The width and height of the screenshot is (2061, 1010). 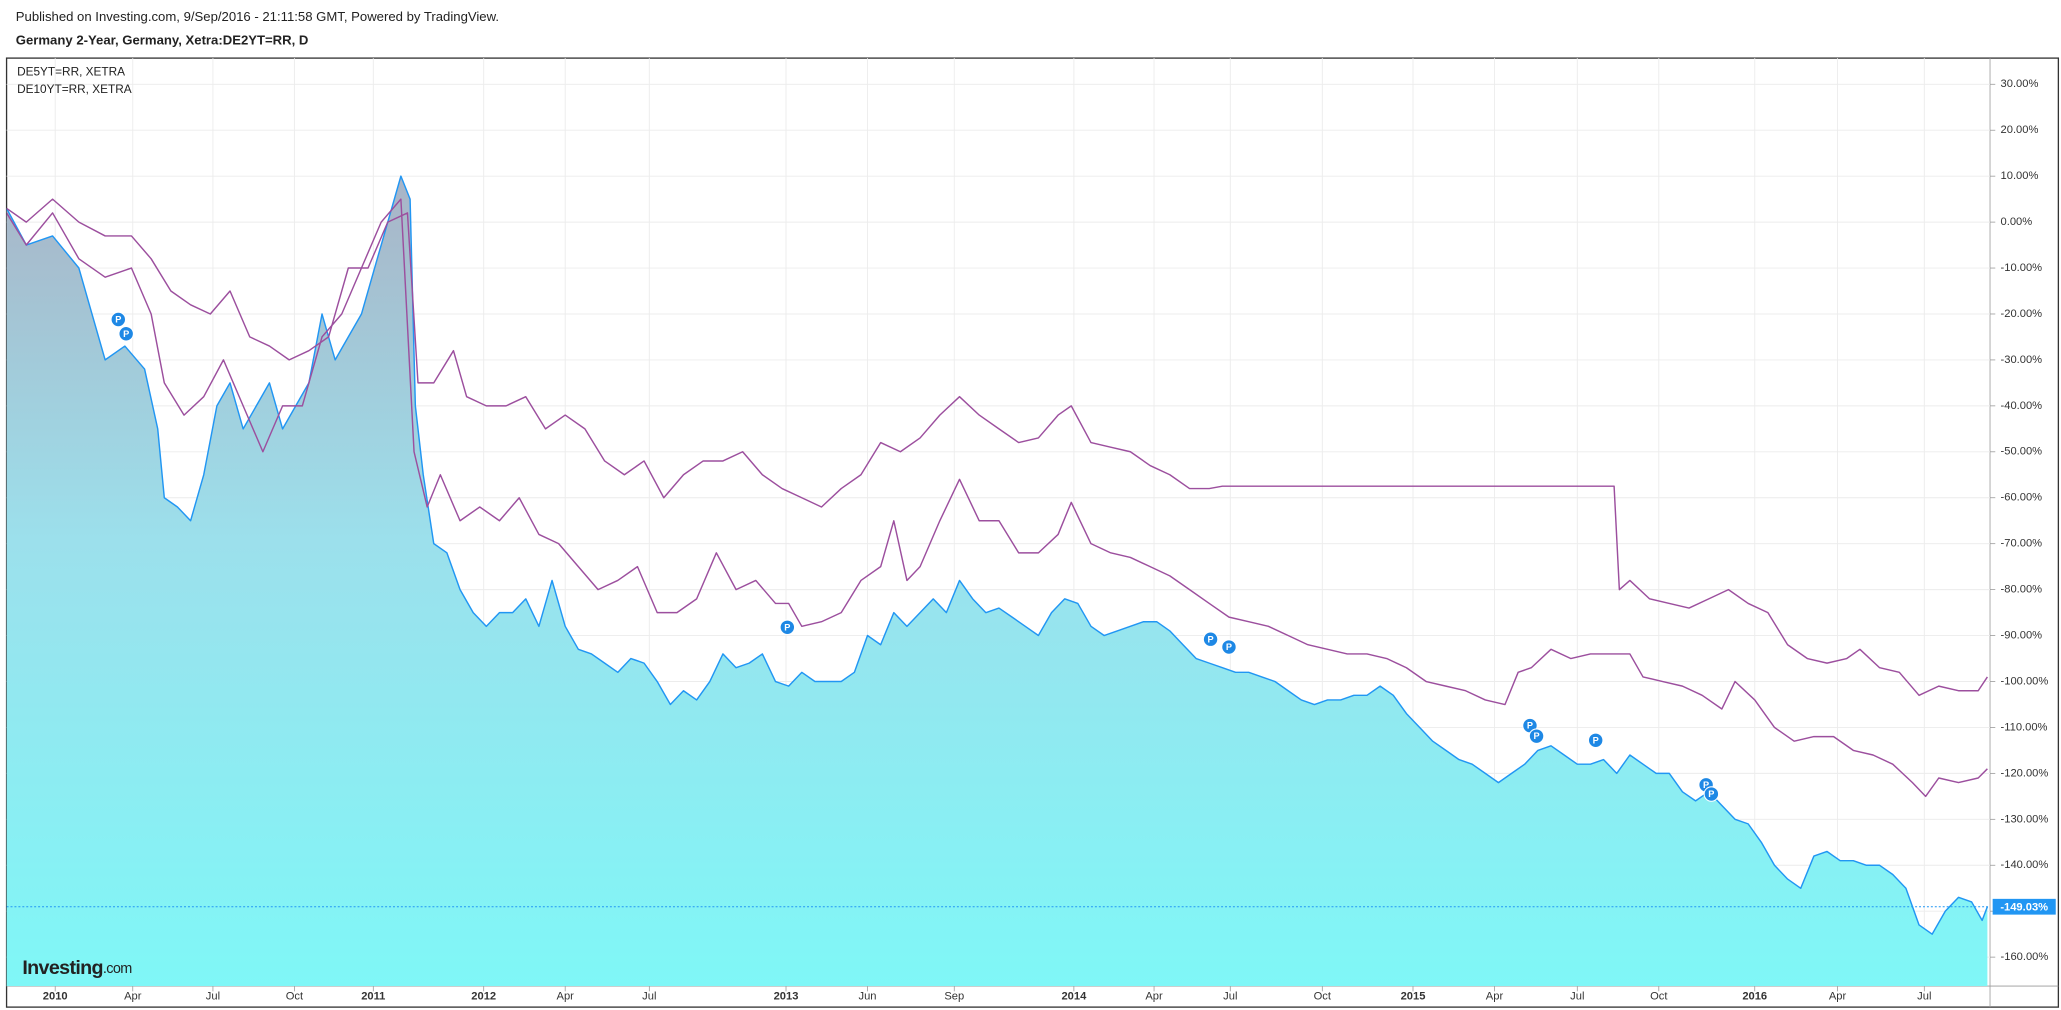 I want to click on y-tick-label: -140.00%, so click(x=2025, y=865).